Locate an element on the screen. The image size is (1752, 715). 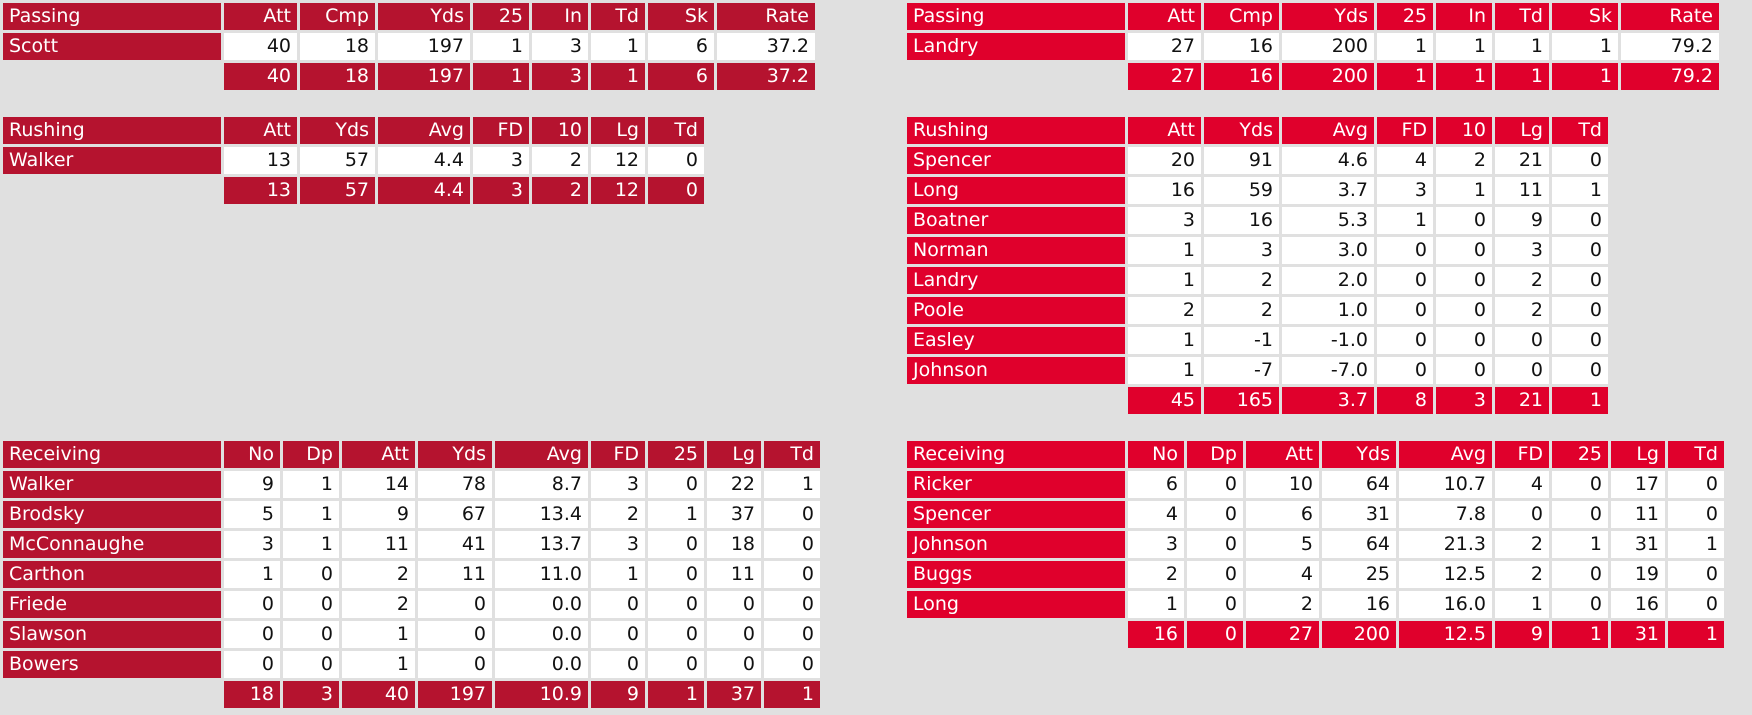
data-row: Johnson 3 0 5 64 21.3 2 1 31 1 is located at coordinates (1315, 544).